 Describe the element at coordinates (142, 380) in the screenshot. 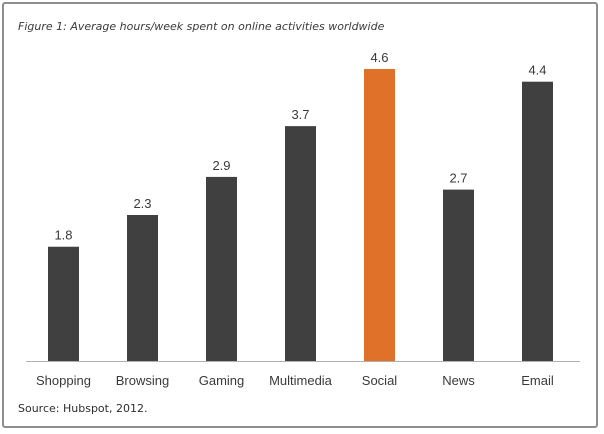

I see `category-label-browsing: Browsing` at that location.